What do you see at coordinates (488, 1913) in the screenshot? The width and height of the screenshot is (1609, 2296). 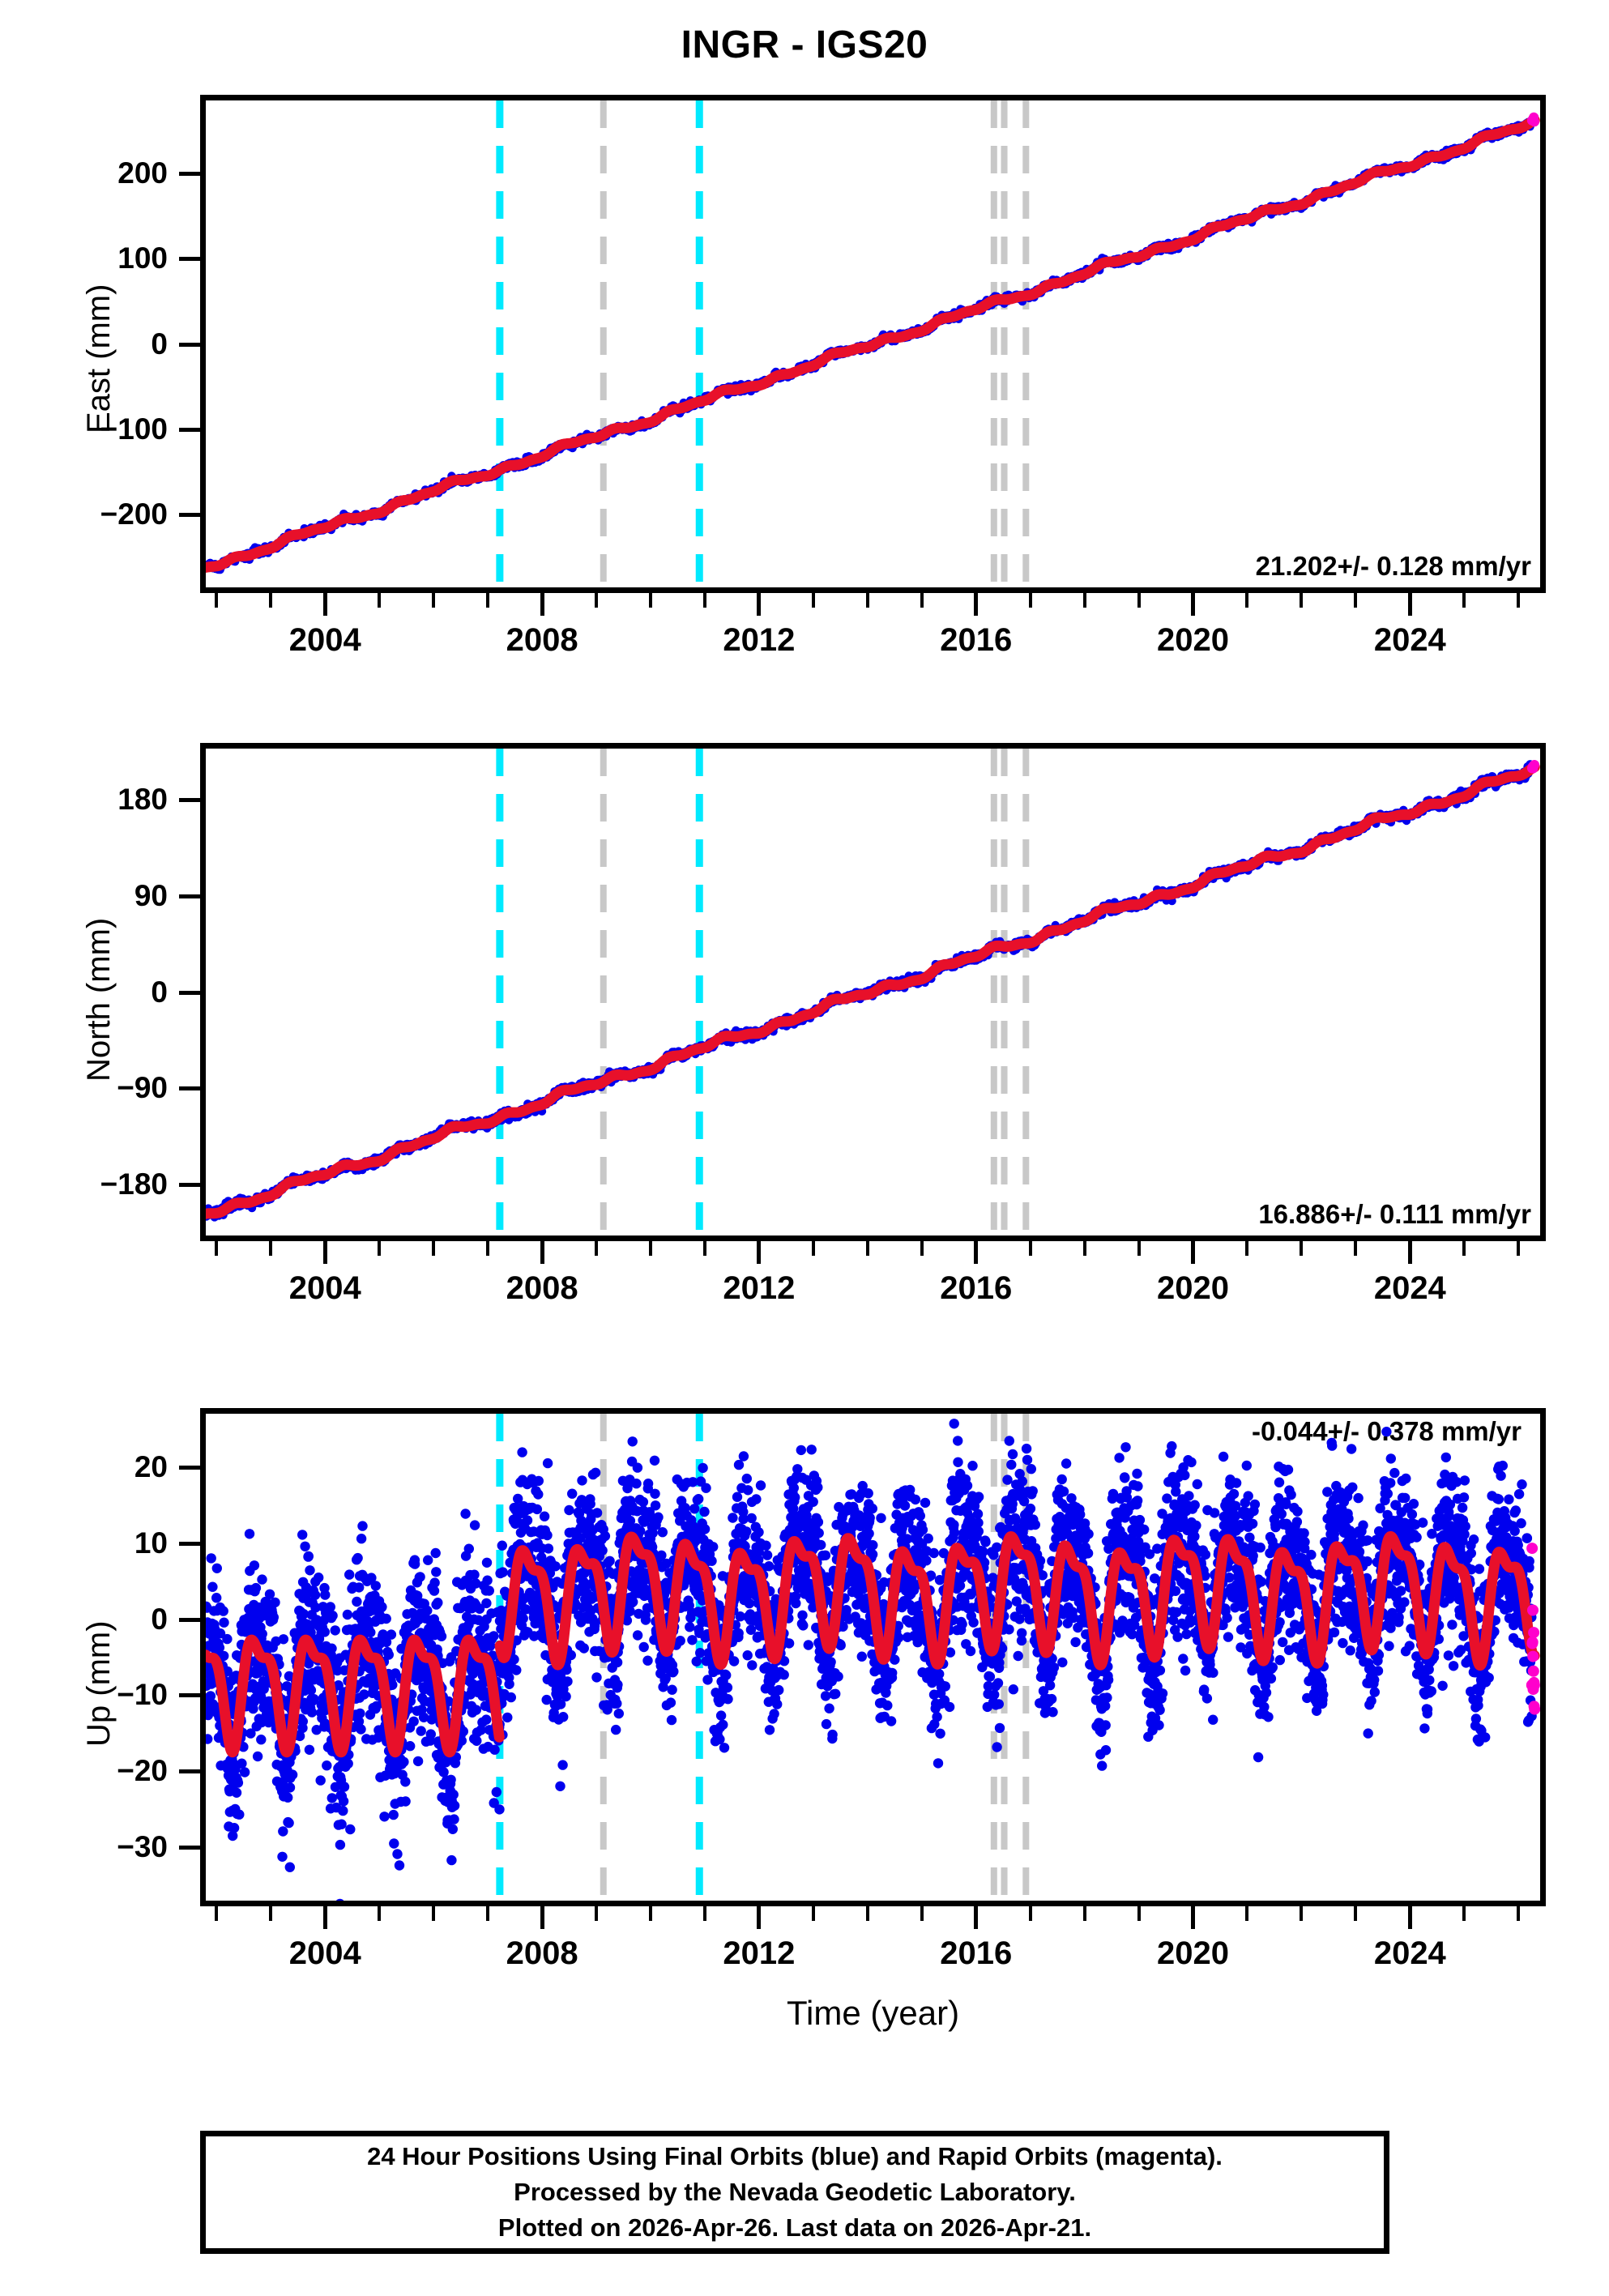 I see `x-tick-up-2007` at bounding box center [488, 1913].